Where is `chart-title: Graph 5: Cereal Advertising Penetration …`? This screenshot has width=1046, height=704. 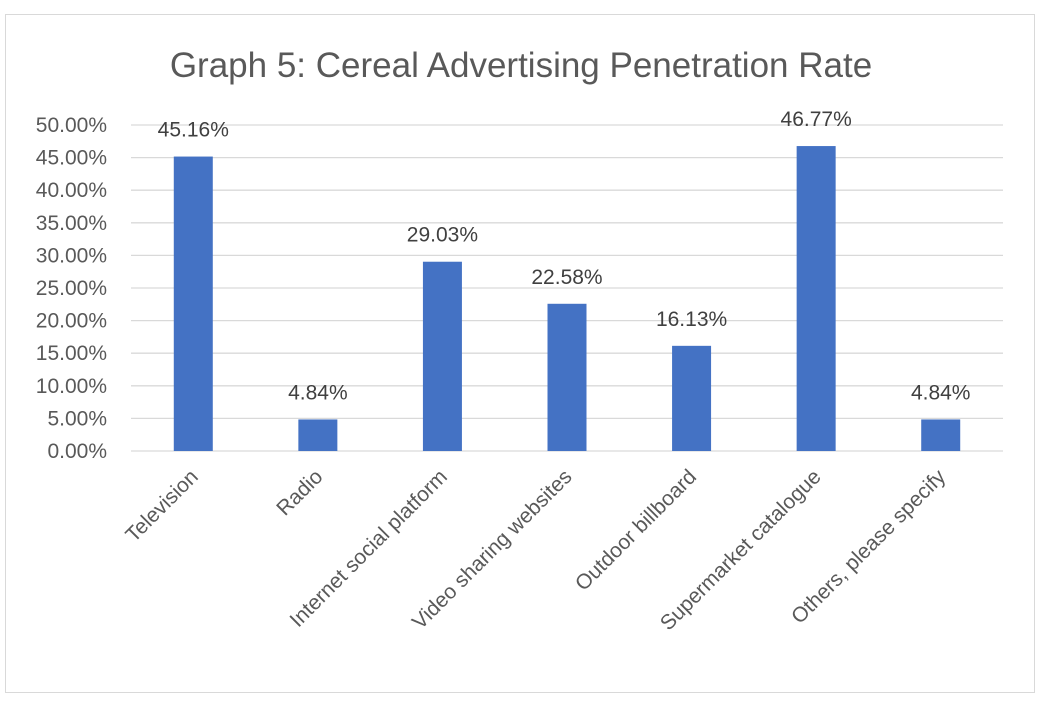
chart-title: Graph 5: Cereal Advertising Penetration … is located at coordinates (521, 65).